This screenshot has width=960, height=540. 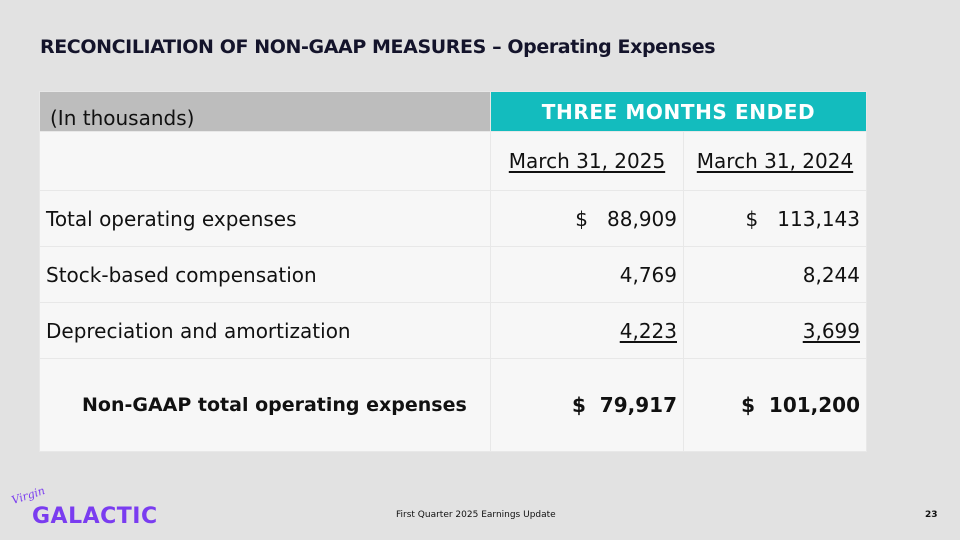 I want to click on date-header-row: March 31, 2025 March 31, 2024, so click(x=453, y=161).